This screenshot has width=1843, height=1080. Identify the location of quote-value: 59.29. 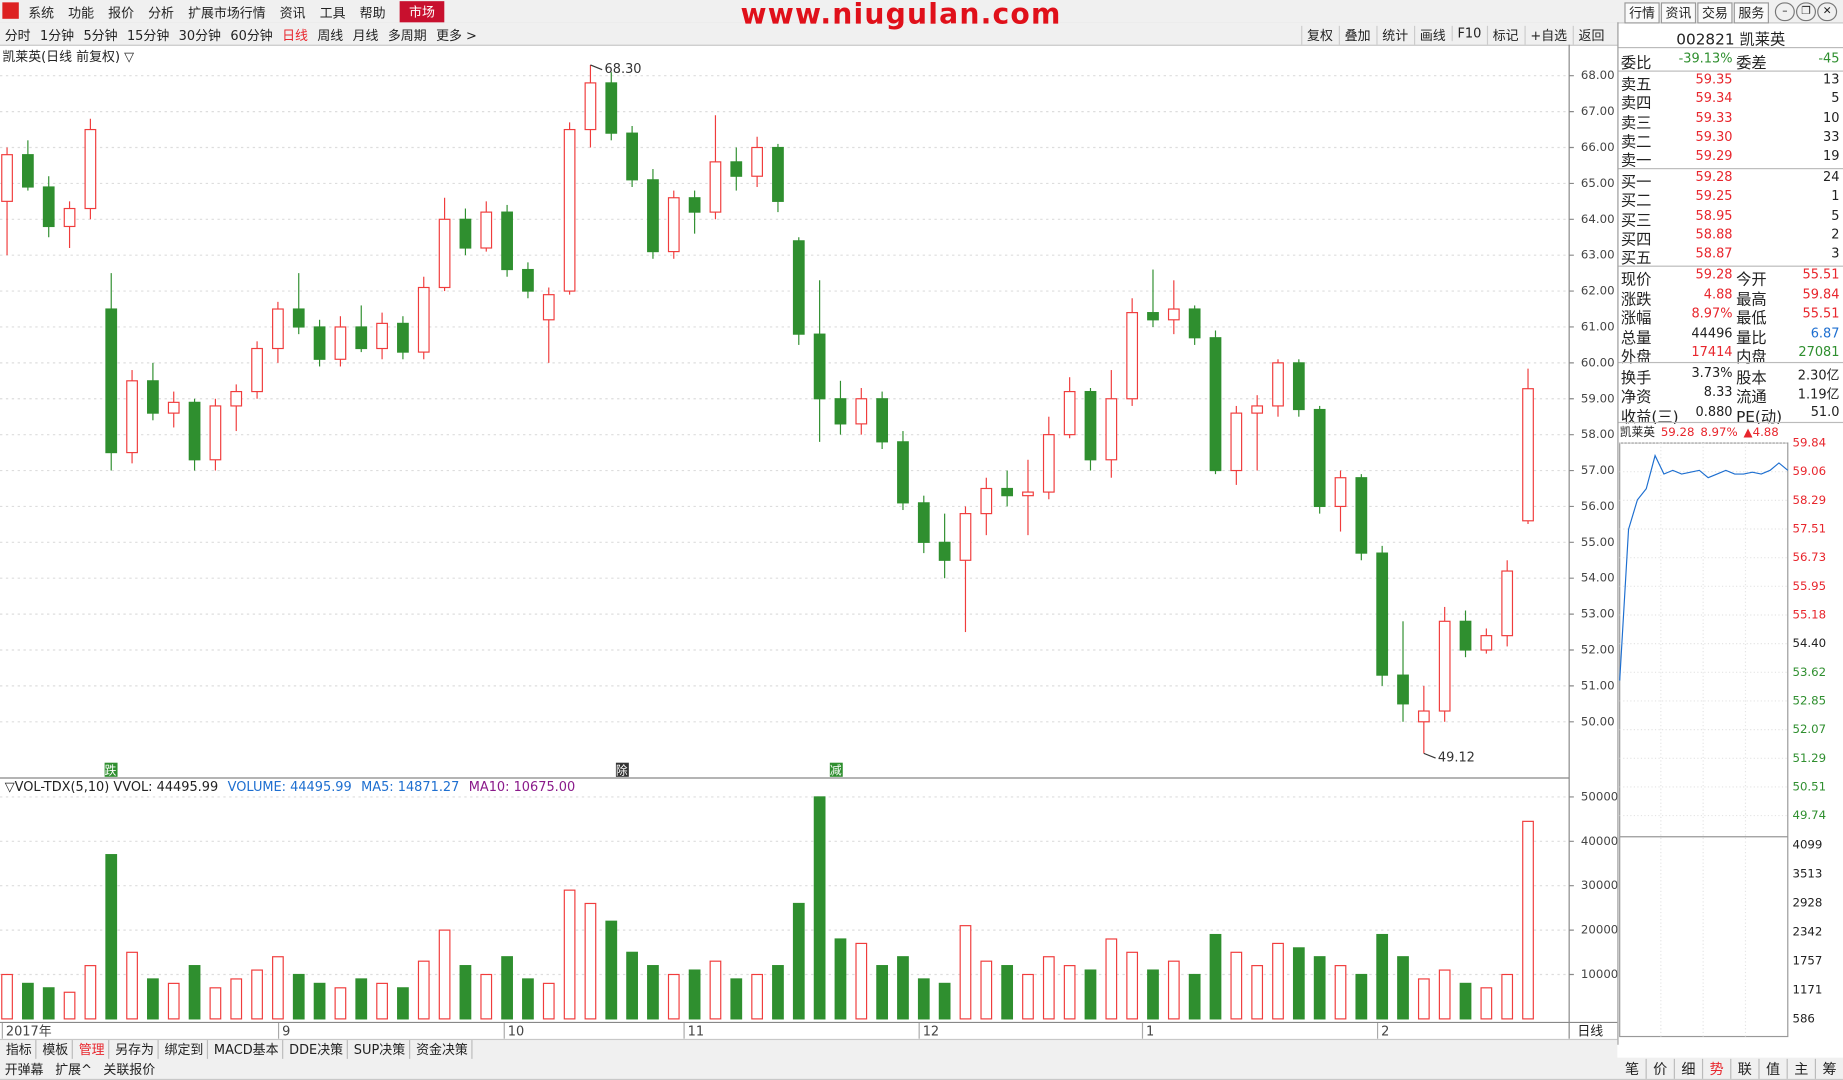
(1714, 156).